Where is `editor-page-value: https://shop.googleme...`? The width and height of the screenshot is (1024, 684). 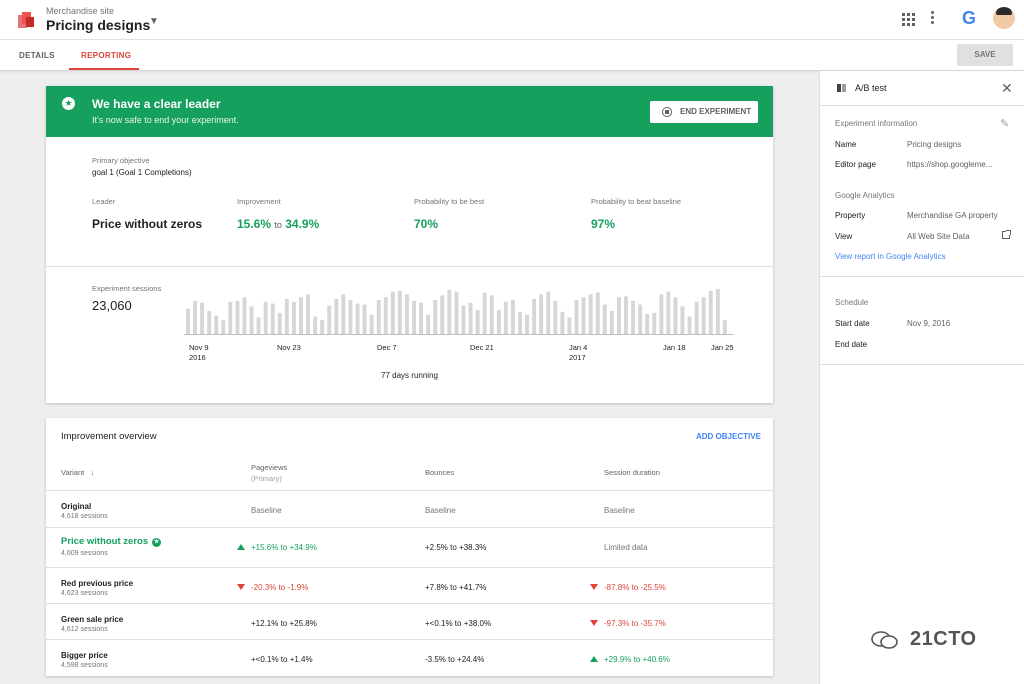 editor-page-value: https://shop.googleme... is located at coordinates (950, 164).